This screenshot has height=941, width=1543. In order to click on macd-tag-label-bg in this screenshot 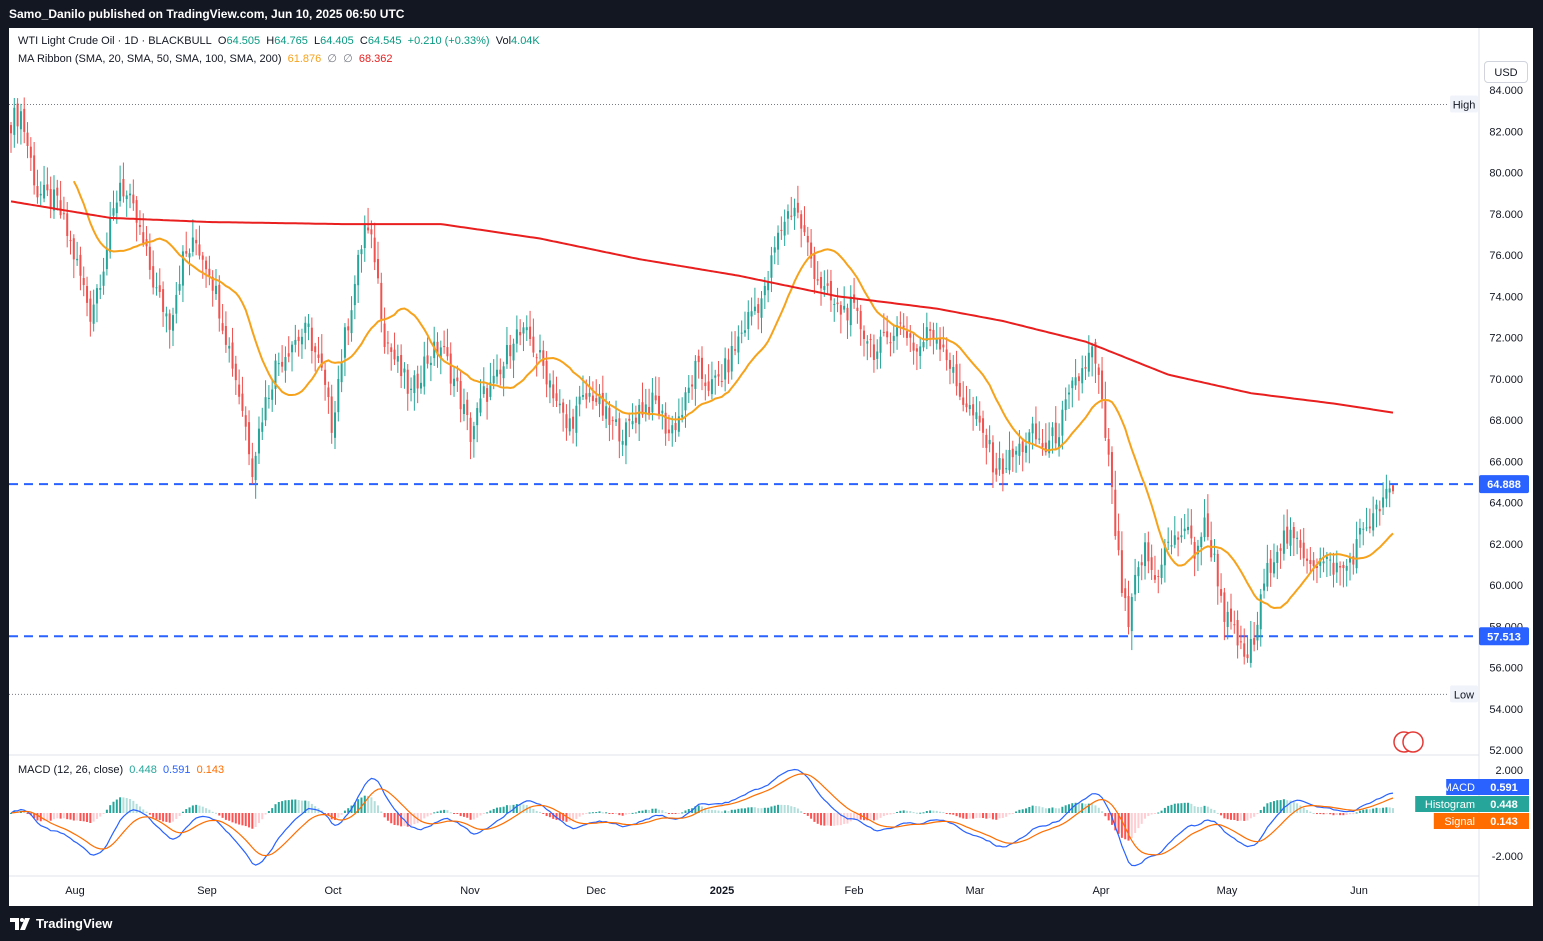, I will do `click(1447, 804)`.